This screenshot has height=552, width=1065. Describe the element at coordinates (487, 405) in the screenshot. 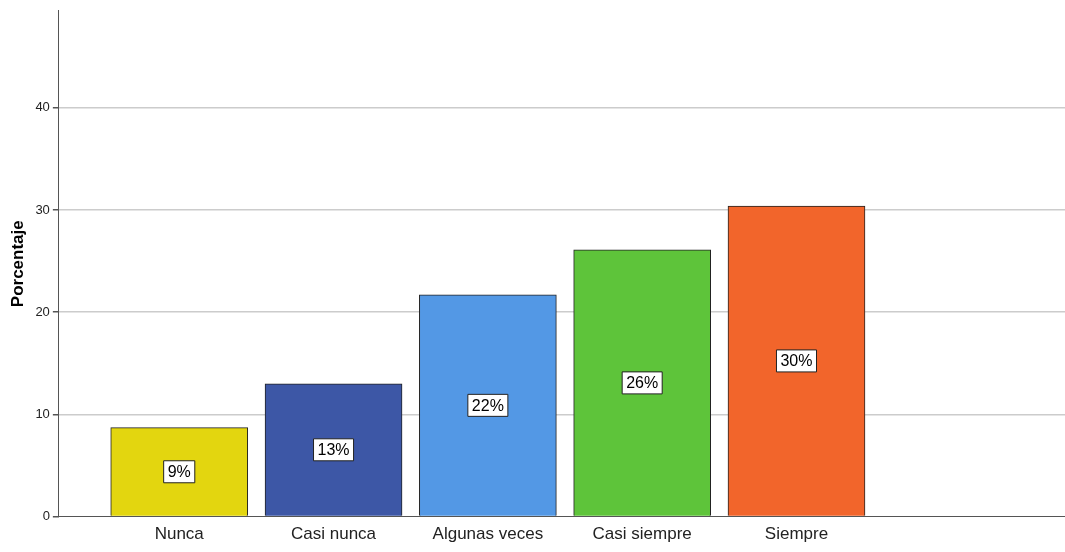

I see `data-label: 22%` at that location.